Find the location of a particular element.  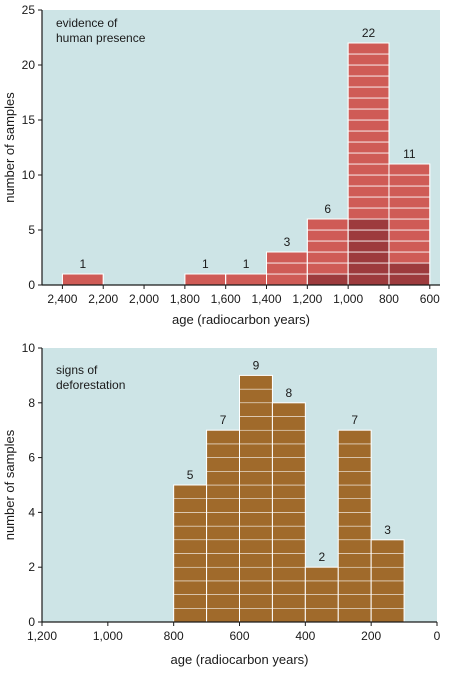

x-tick-label: 1,200 is located at coordinates (307, 299).